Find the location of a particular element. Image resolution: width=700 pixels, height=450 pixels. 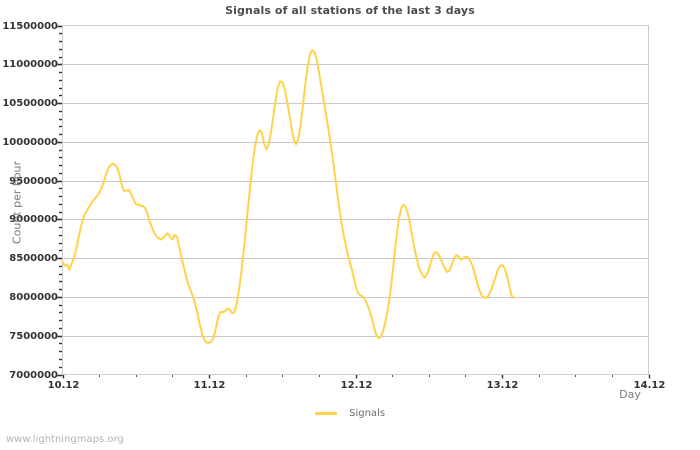

site-credit: www.lightningmaps.org is located at coordinates (65, 439).